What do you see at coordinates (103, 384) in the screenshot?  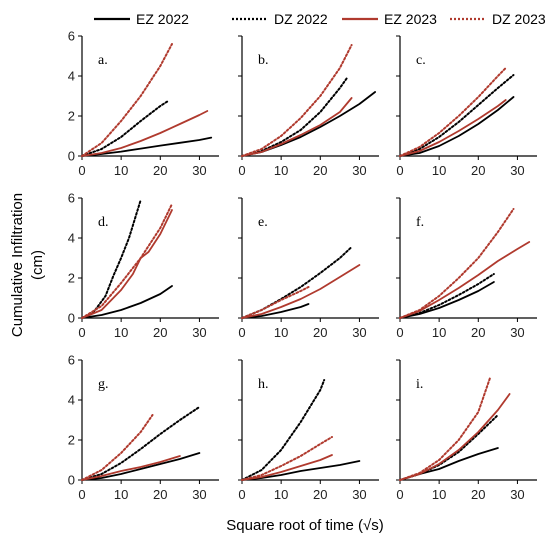 I see `panel-label: g.` at bounding box center [103, 384].